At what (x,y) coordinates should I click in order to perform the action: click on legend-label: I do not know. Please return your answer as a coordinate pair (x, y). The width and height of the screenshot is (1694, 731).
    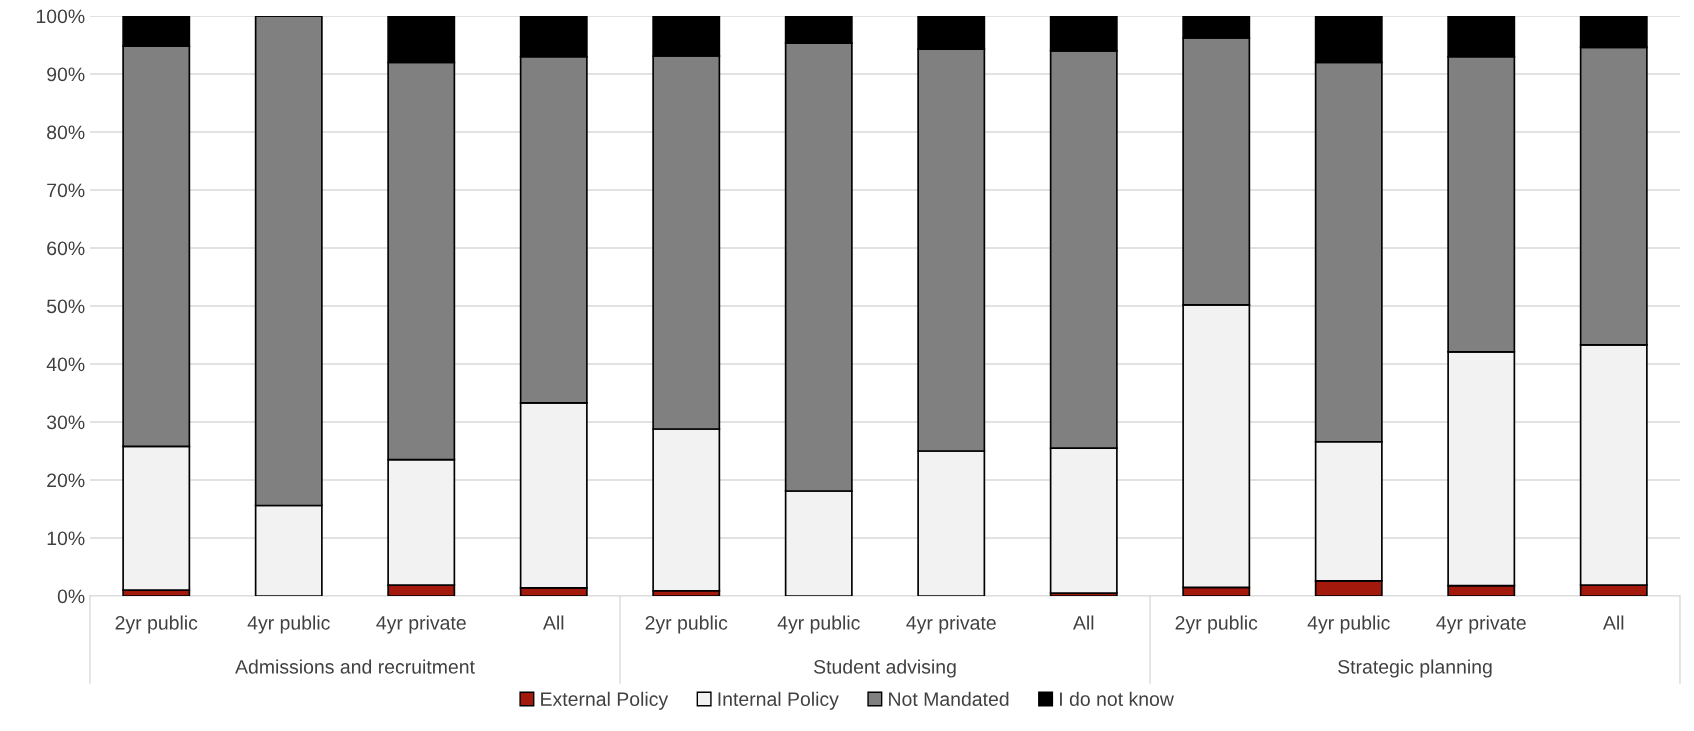
    Looking at the image, I should click on (1117, 698).